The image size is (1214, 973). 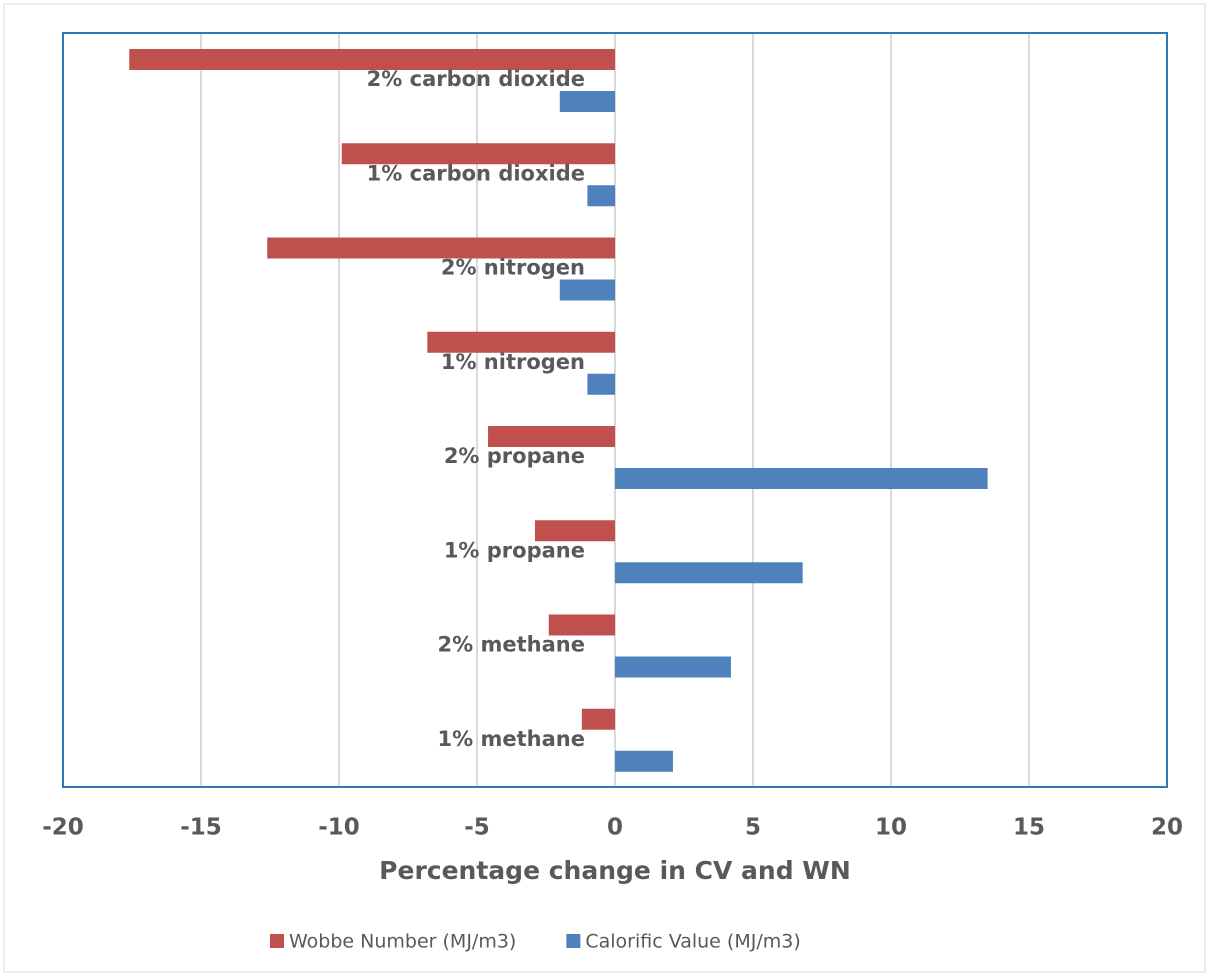 What do you see at coordinates (476, 79) in the screenshot?
I see `category-label: 2% carbon dioxide` at bounding box center [476, 79].